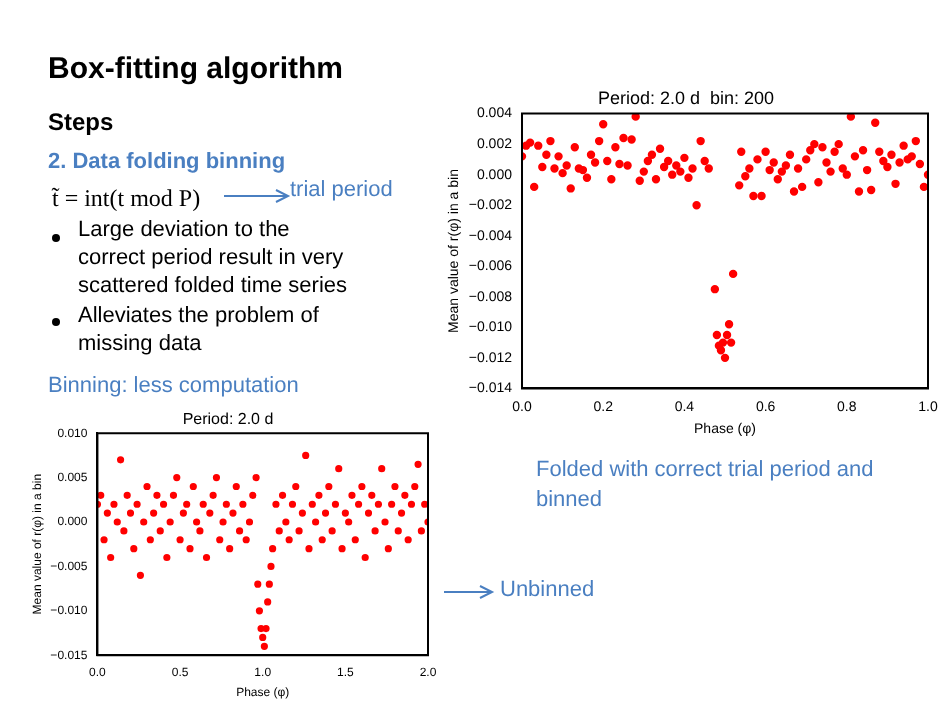  I want to click on chart-title: Period: 2.0 d, so click(228, 419).